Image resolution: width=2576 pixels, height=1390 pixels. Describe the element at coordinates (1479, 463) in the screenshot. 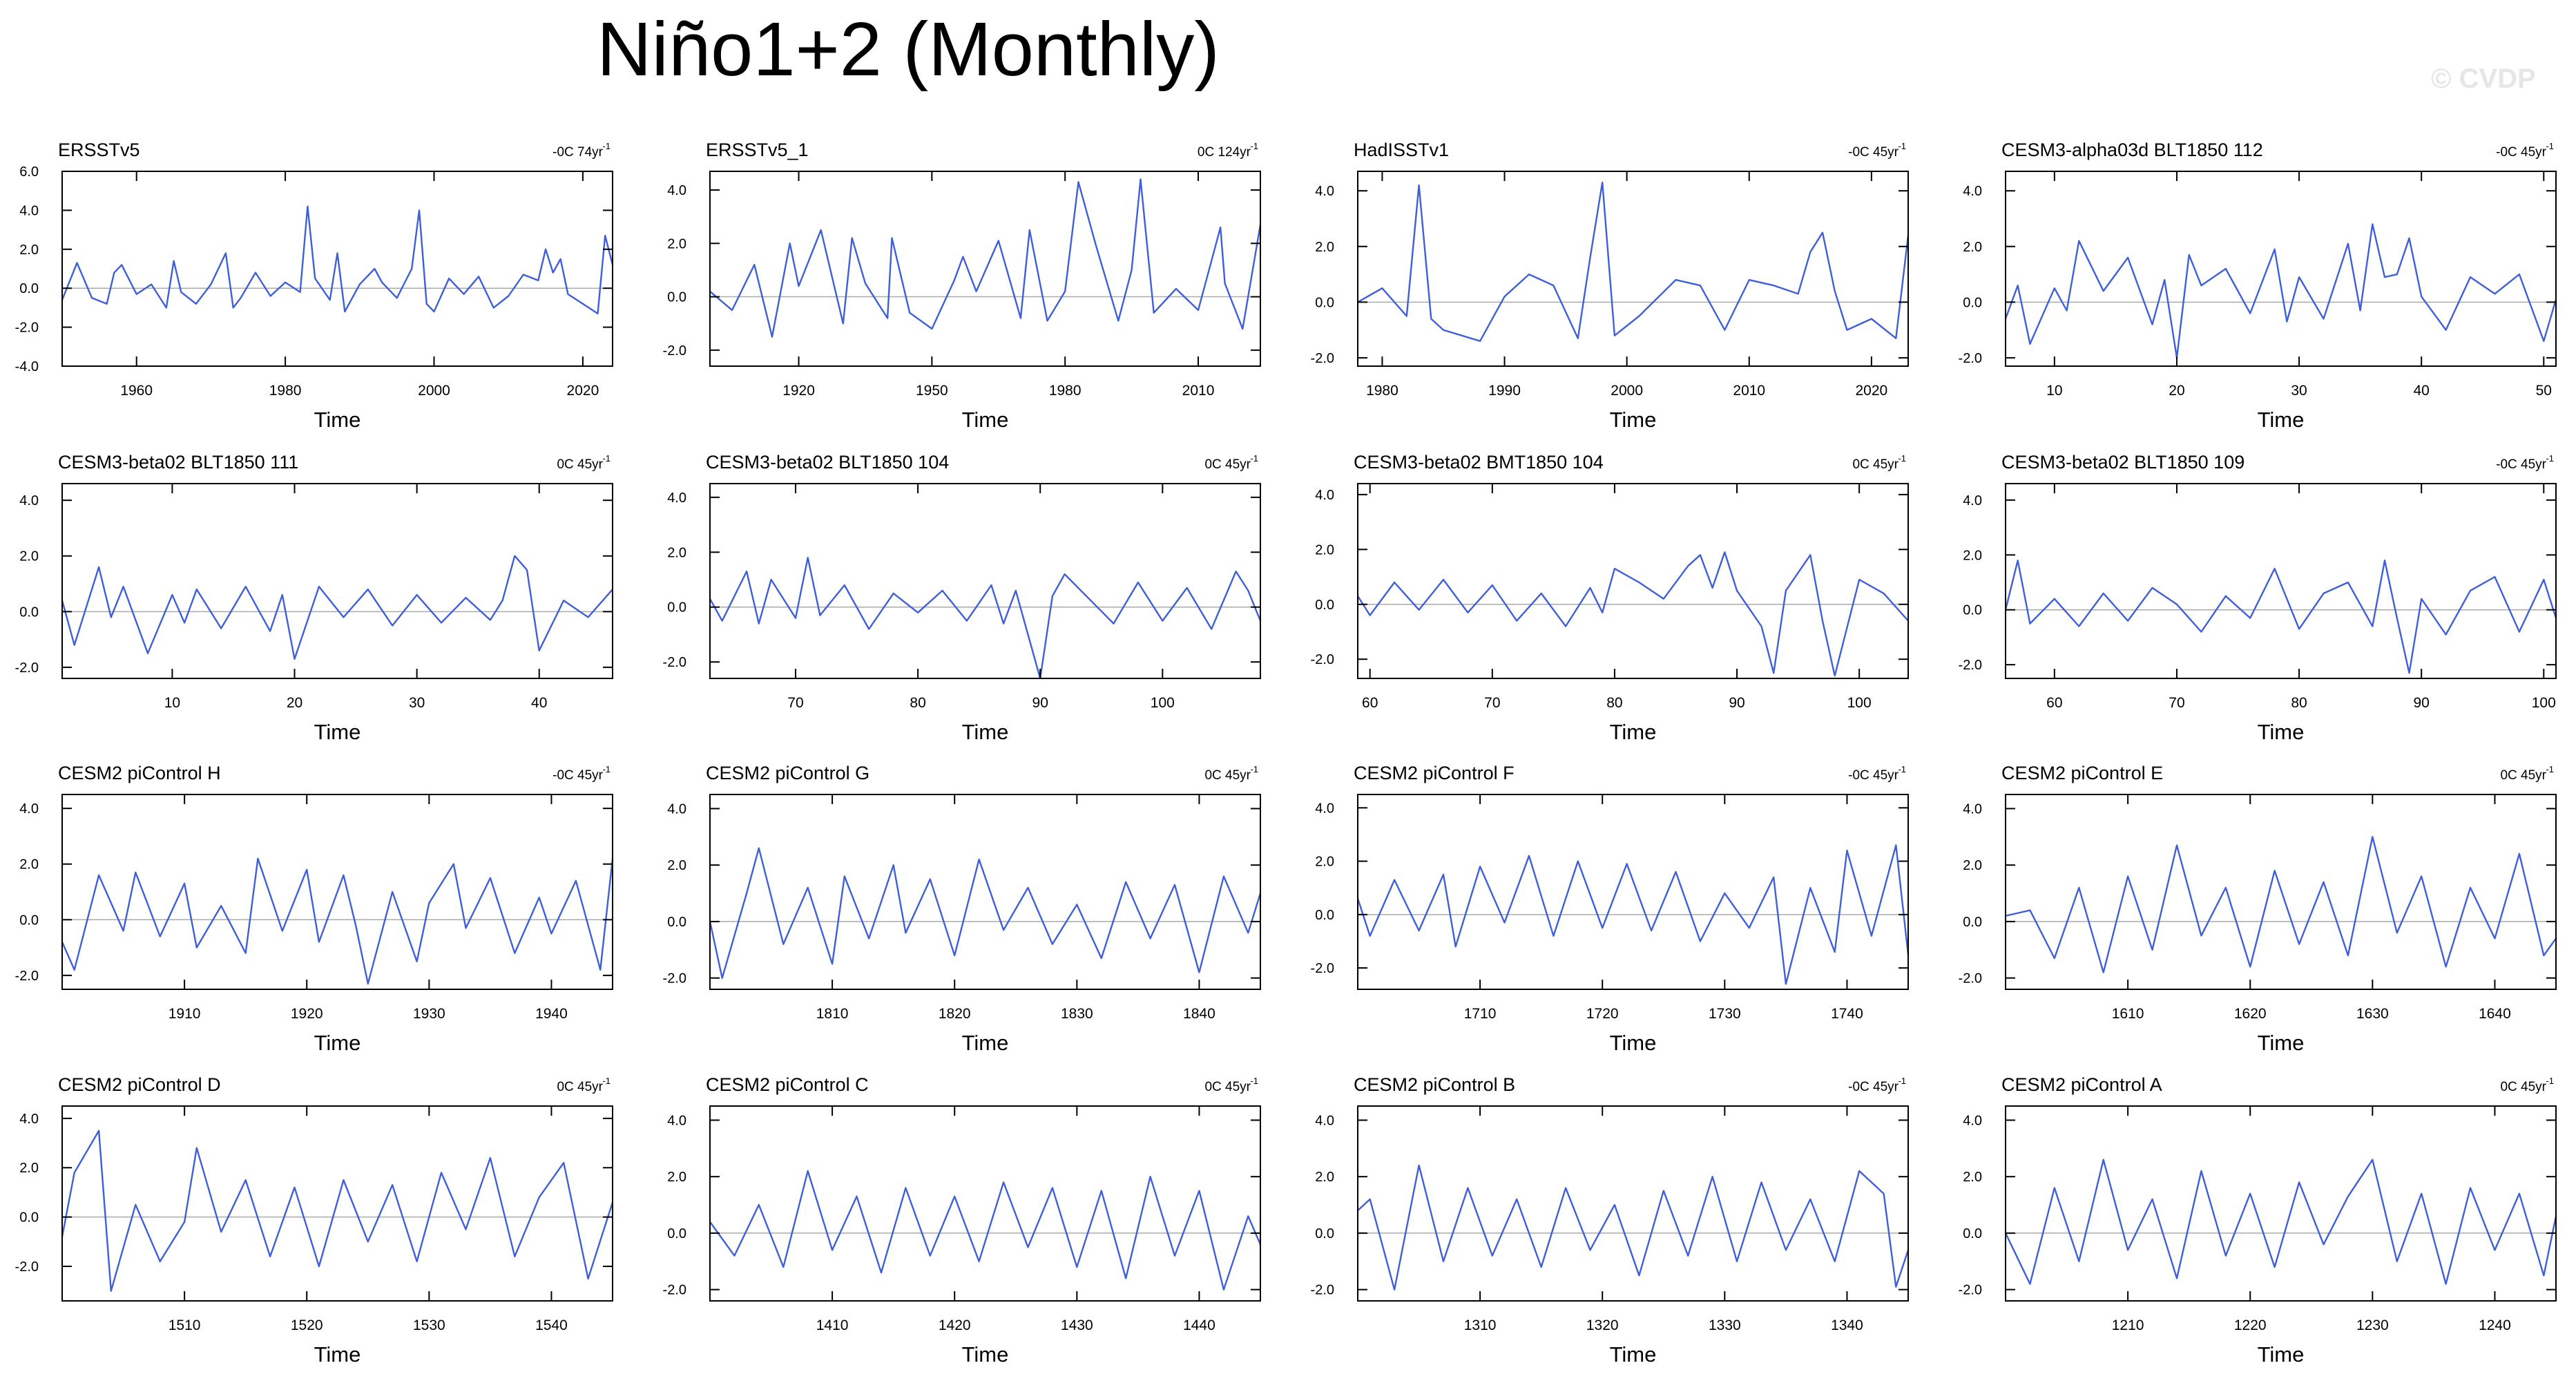

I see `panel-title: CESM3-beta02 BMT1850 104` at that location.